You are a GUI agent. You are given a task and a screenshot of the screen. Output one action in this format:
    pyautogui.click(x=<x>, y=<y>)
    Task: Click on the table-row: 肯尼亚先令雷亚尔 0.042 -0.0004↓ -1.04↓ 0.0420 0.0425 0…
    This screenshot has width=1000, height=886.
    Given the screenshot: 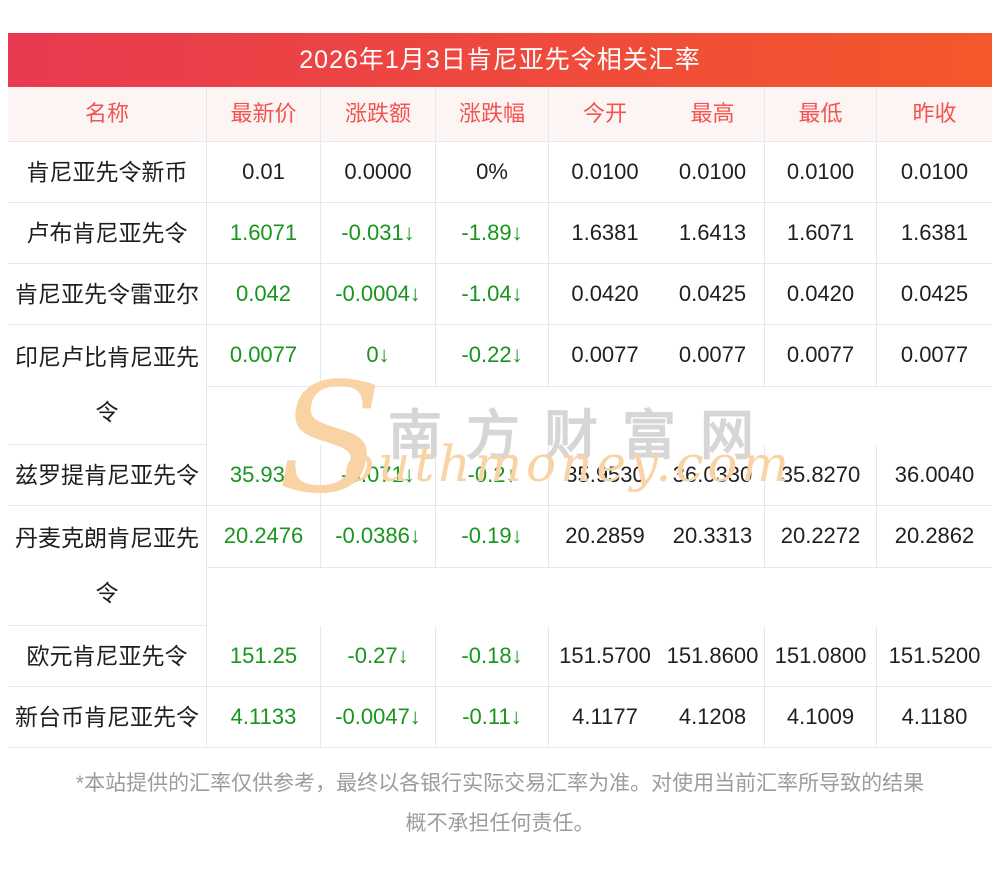 What is the action you would take?
    pyautogui.click(x=500, y=294)
    